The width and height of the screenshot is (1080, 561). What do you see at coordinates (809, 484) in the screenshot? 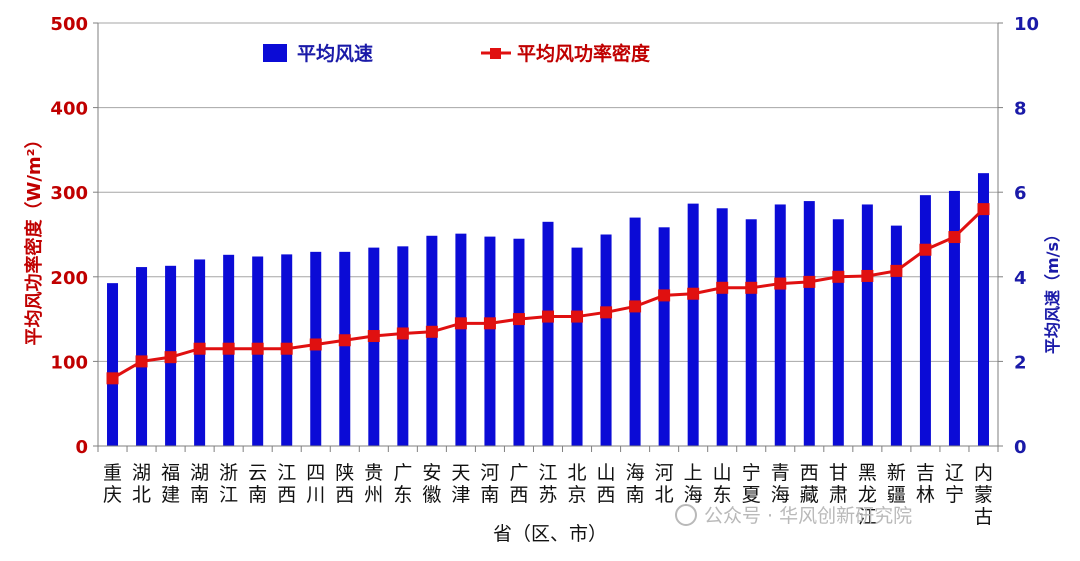
I see `x-tick-label: 西藏` at bounding box center [809, 484].